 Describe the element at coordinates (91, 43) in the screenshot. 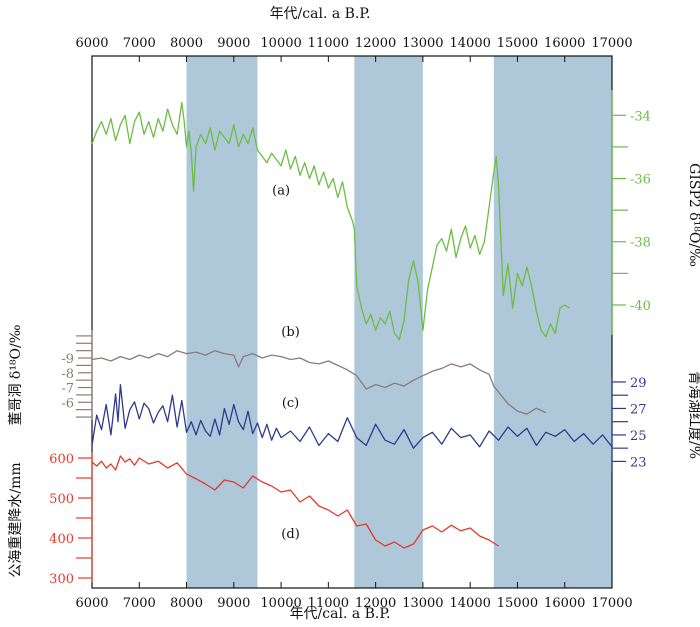

I see `x-tick-label-top: 6000` at that location.